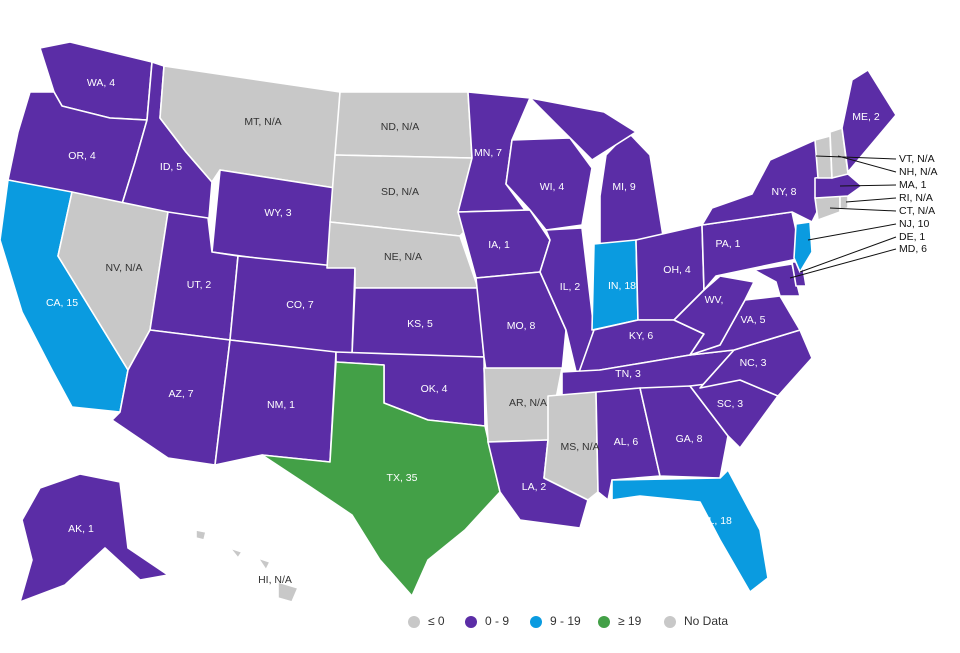 The width and height of the screenshot is (960, 653). What do you see at coordinates (420, 324) in the screenshot?
I see `state-label-ks: KS, 5` at bounding box center [420, 324].